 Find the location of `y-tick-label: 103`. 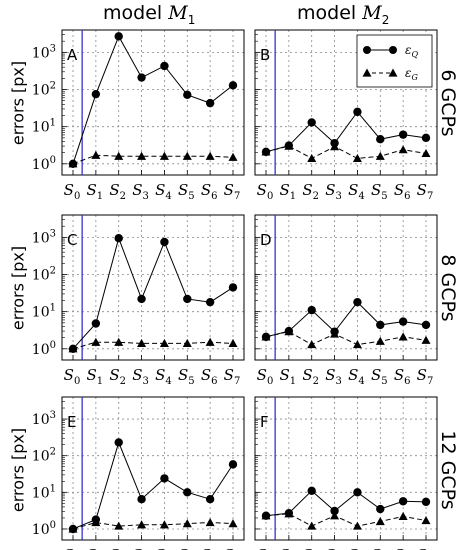

y-tick-label: 103 is located at coordinates (44, 237).